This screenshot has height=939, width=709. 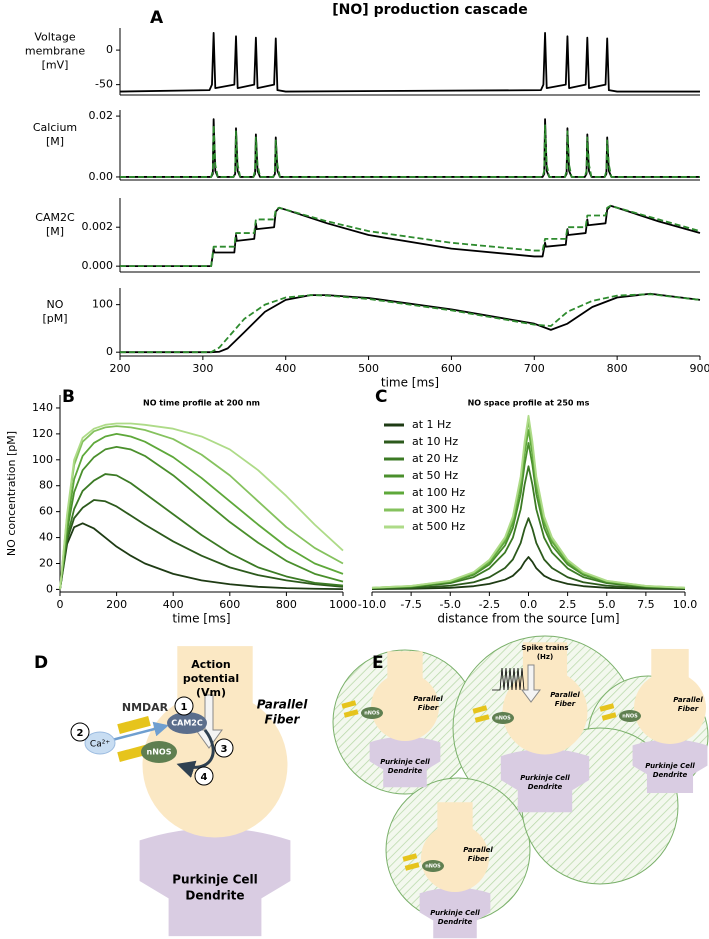 I want to click on x-axis-label: distance from the source [um], so click(x=528, y=619).